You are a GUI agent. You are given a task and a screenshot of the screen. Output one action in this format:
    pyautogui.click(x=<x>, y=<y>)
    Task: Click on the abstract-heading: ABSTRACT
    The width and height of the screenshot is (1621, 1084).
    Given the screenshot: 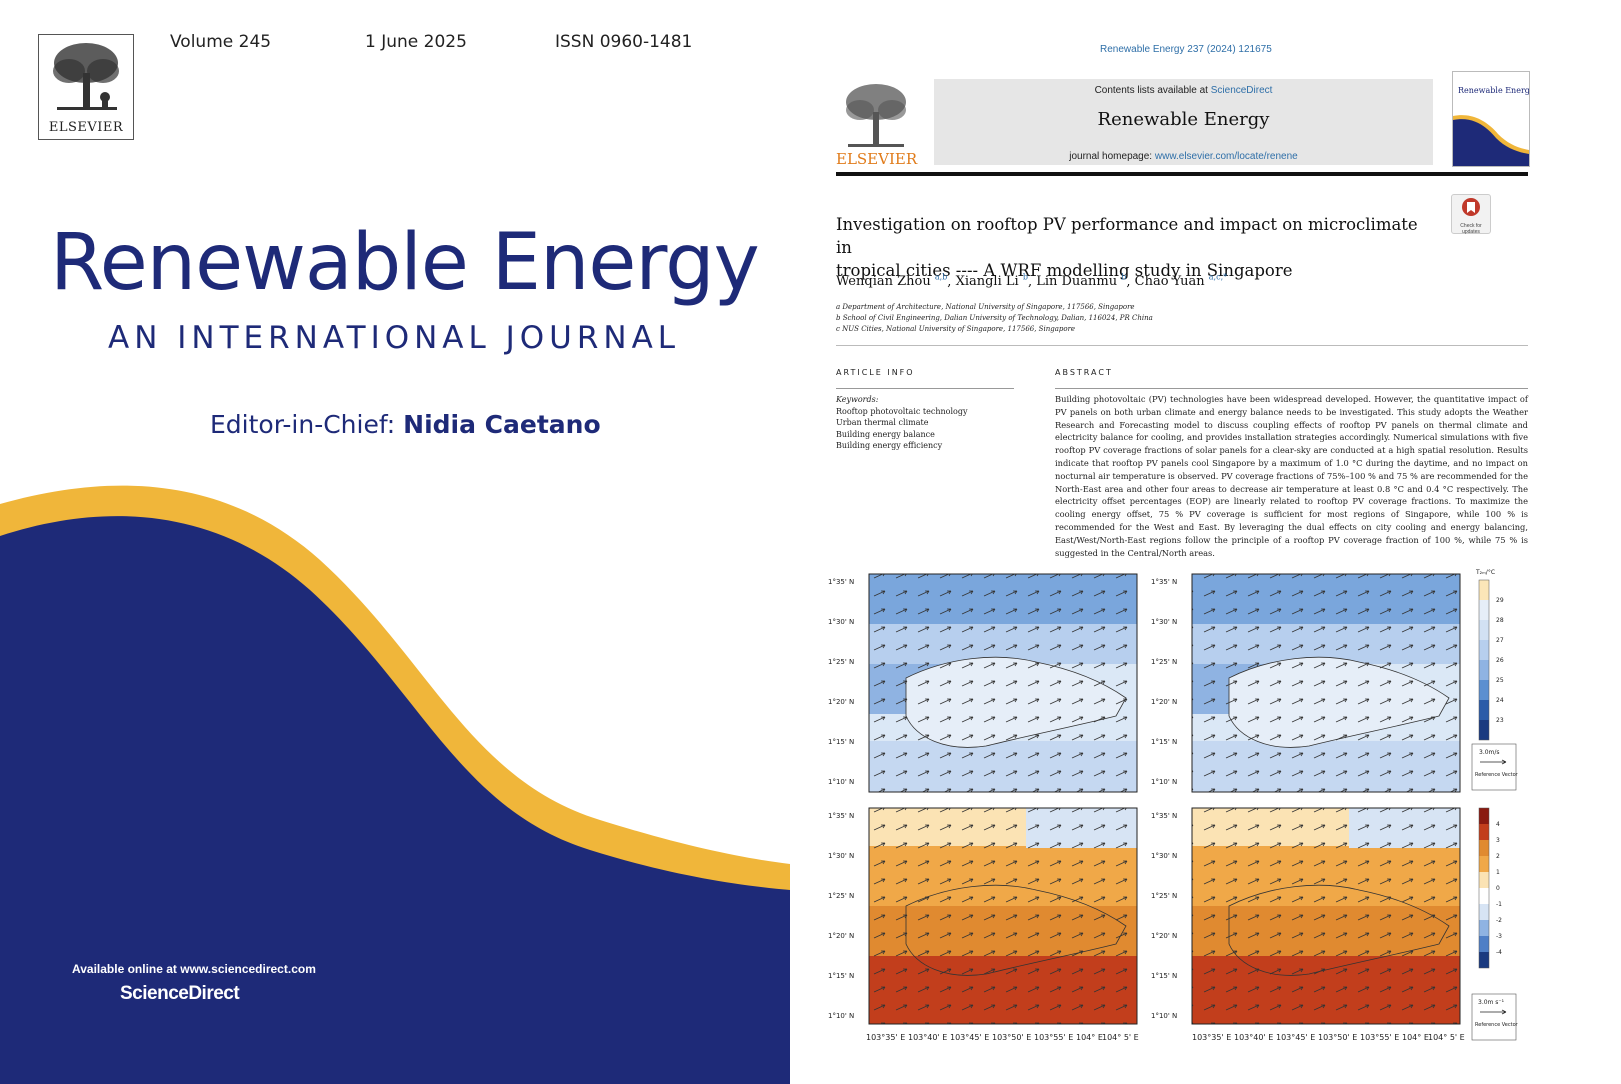 What is the action you would take?
    pyautogui.click(x=1084, y=372)
    